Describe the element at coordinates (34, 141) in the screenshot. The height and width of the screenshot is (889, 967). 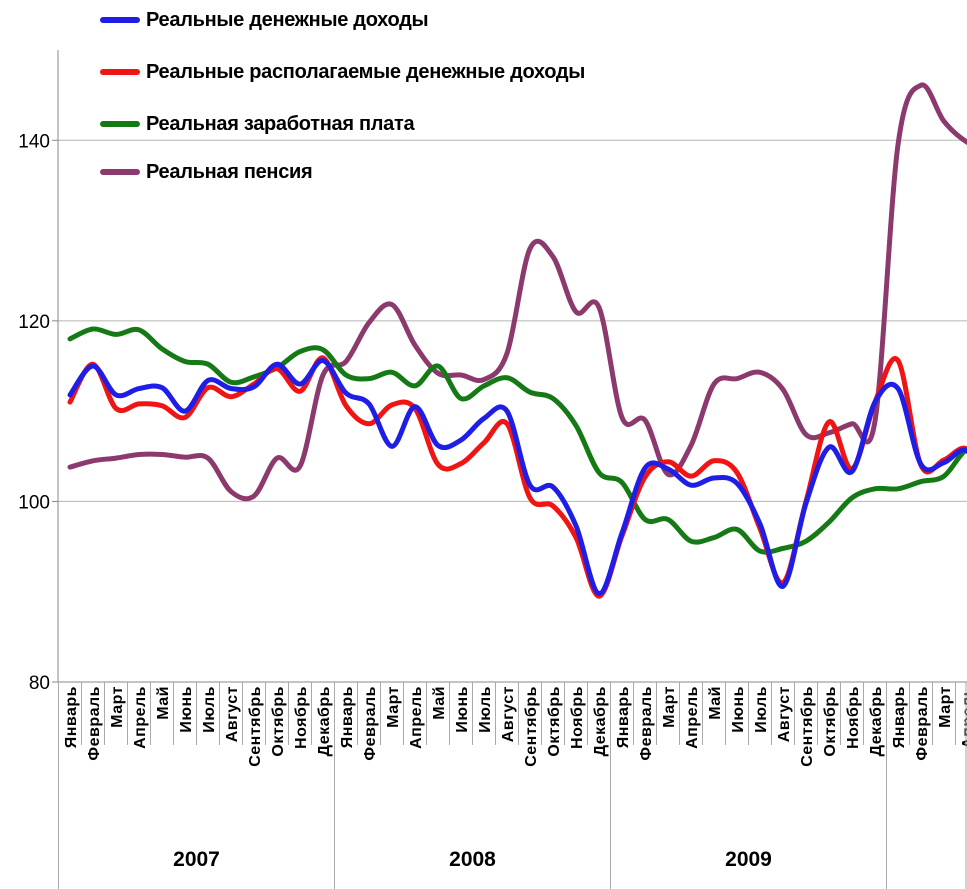
I see `y-tick-label: 140` at that location.